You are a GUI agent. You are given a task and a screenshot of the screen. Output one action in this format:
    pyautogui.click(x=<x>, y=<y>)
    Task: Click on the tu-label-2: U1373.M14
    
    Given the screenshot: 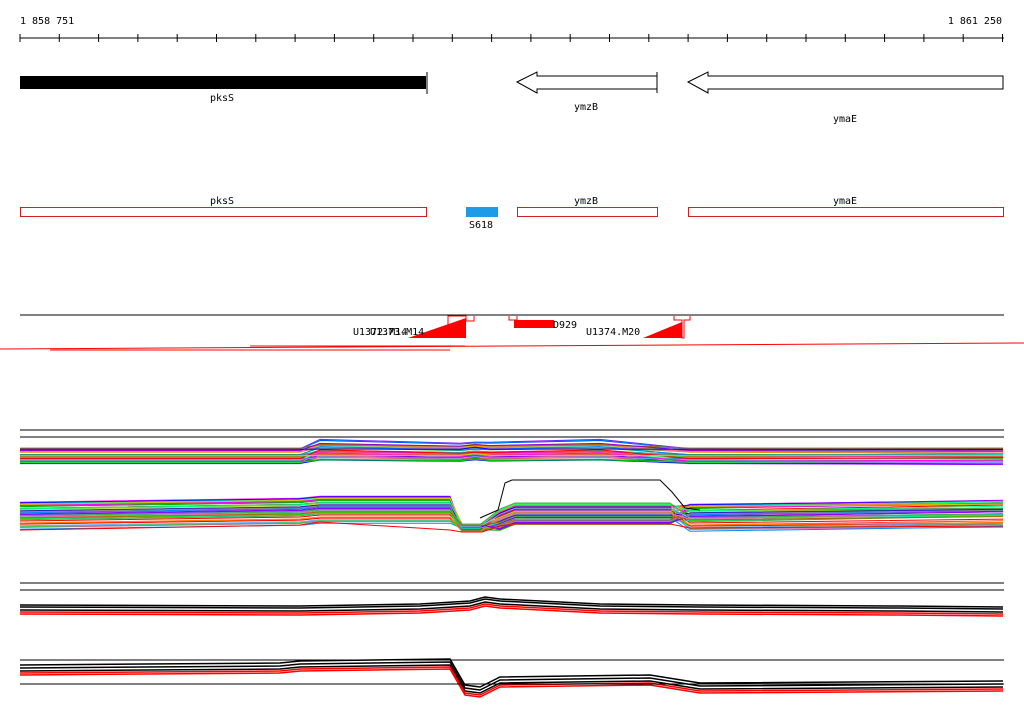 What is the action you would take?
    pyautogui.click(x=397, y=332)
    